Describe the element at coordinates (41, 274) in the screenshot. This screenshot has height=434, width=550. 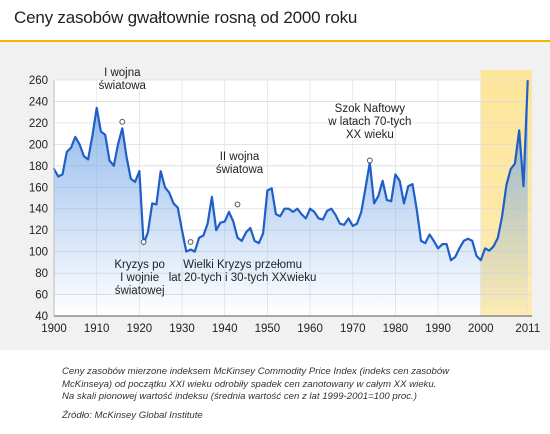
I see `y-tick-label: 80` at that location.